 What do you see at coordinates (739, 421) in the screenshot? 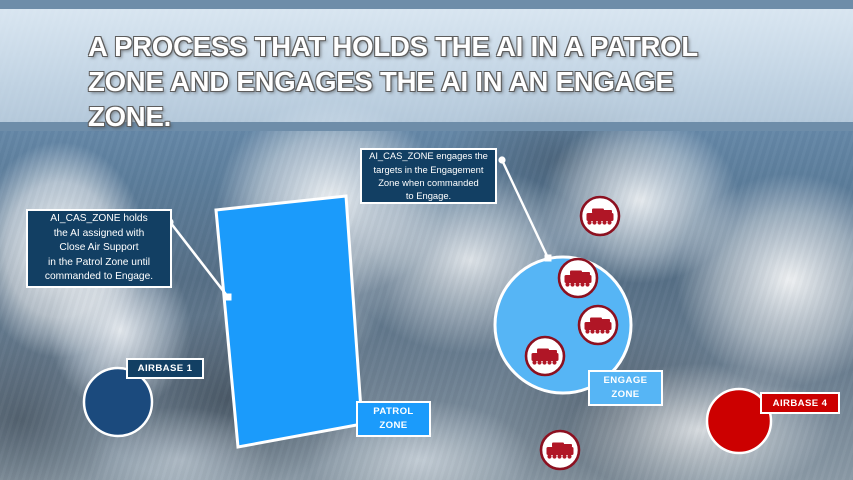
I see `airbase-4-marker` at bounding box center [739, 421].